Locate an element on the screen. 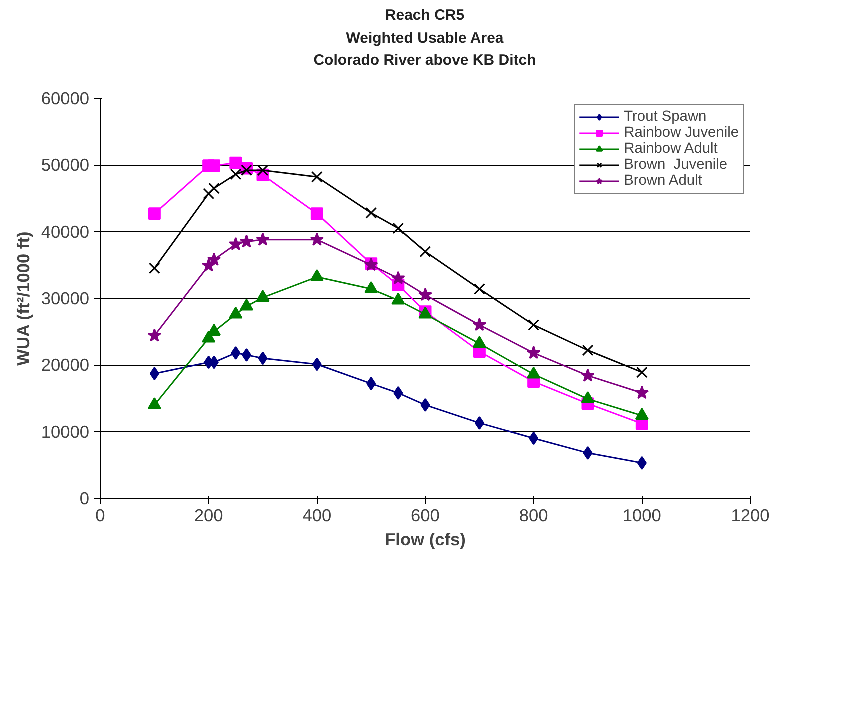 The width and height of the screenshot is (865, 706). x-tick-label: 1000 is located at coordinates (642, 515).